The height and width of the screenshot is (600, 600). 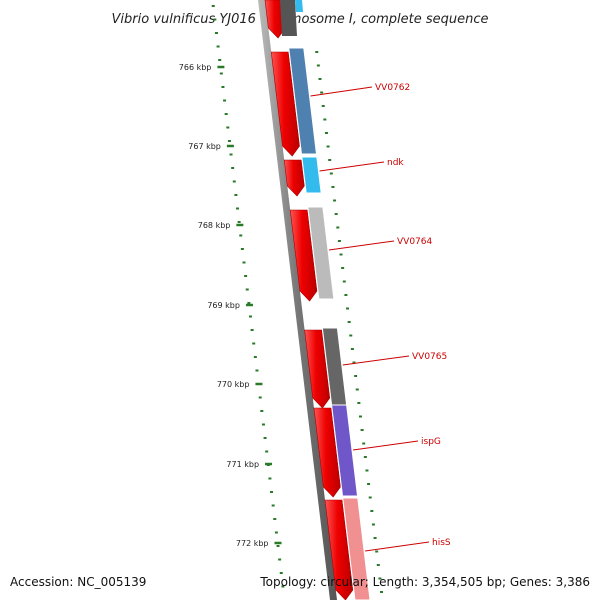 I want to click on ruler-label: 772 kbp, so click(x=252, y=543).